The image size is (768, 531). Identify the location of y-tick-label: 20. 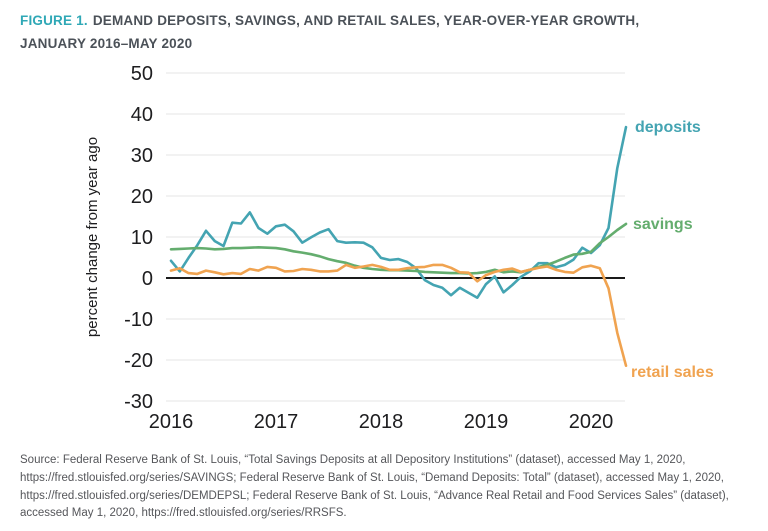
(142, 197).